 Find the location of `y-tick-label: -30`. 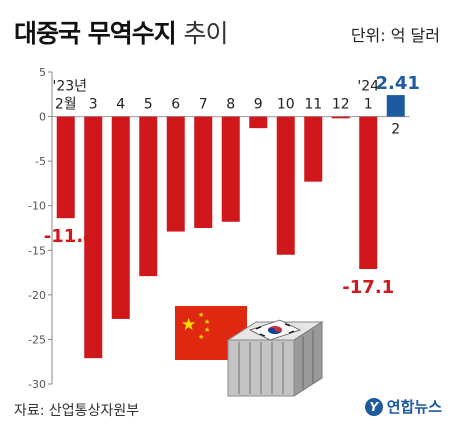

y-tick-label: -30 is located at coordinates (37, 384).